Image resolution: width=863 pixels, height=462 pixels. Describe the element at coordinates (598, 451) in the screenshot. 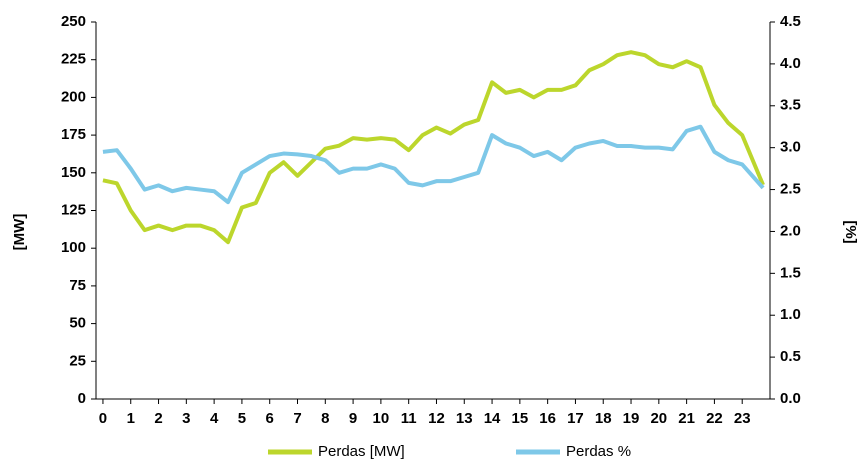

I see `legend-label: Perdas %` at that location.